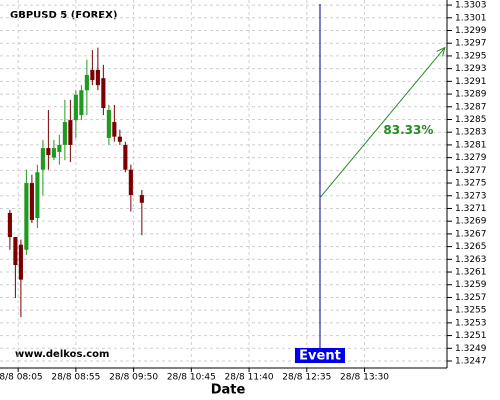 The image size is (500, 400). I want to click on y-tick-label: 1.3285, so click(471, 120).